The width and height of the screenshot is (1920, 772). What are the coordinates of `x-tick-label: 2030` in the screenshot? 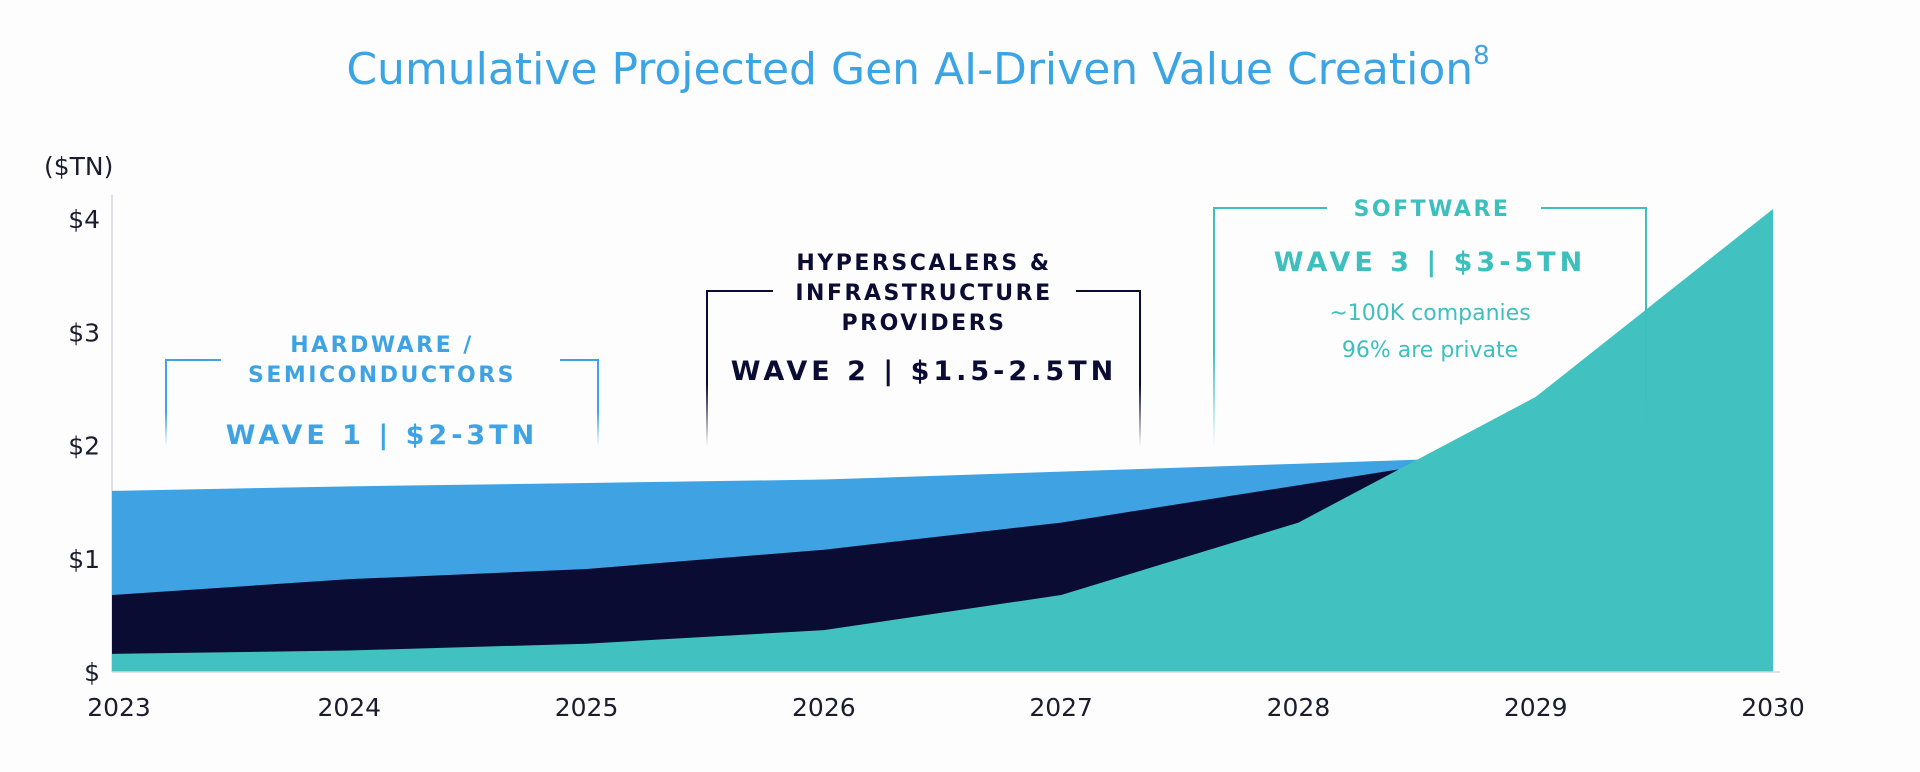 It's located at (1773, 707).